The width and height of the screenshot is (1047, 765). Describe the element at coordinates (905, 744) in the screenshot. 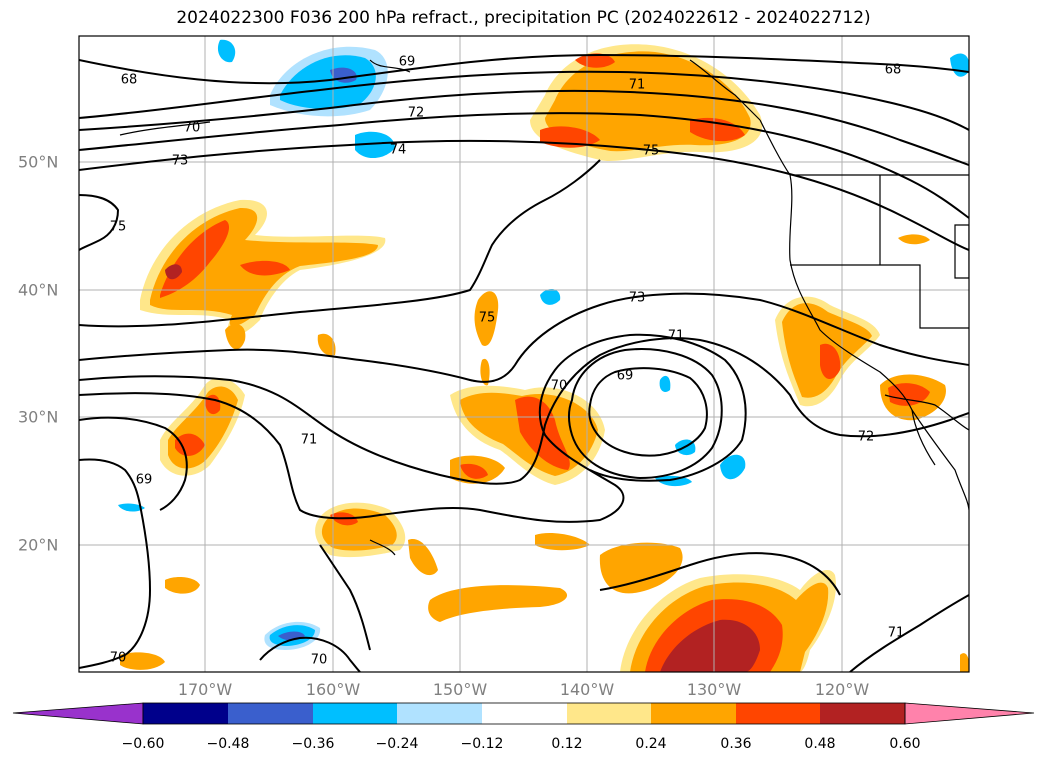

I see `colorbar-tick: 0.60` at that location.